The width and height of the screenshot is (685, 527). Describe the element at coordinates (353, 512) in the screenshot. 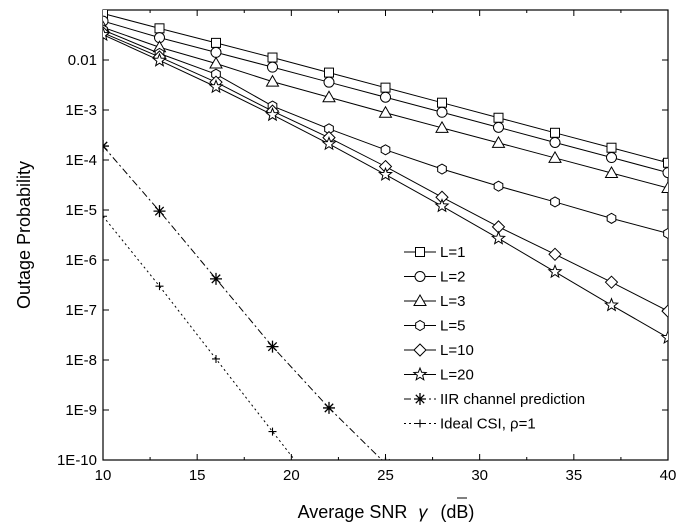

I see `x-axis-title-label: Average SNR` at that location.